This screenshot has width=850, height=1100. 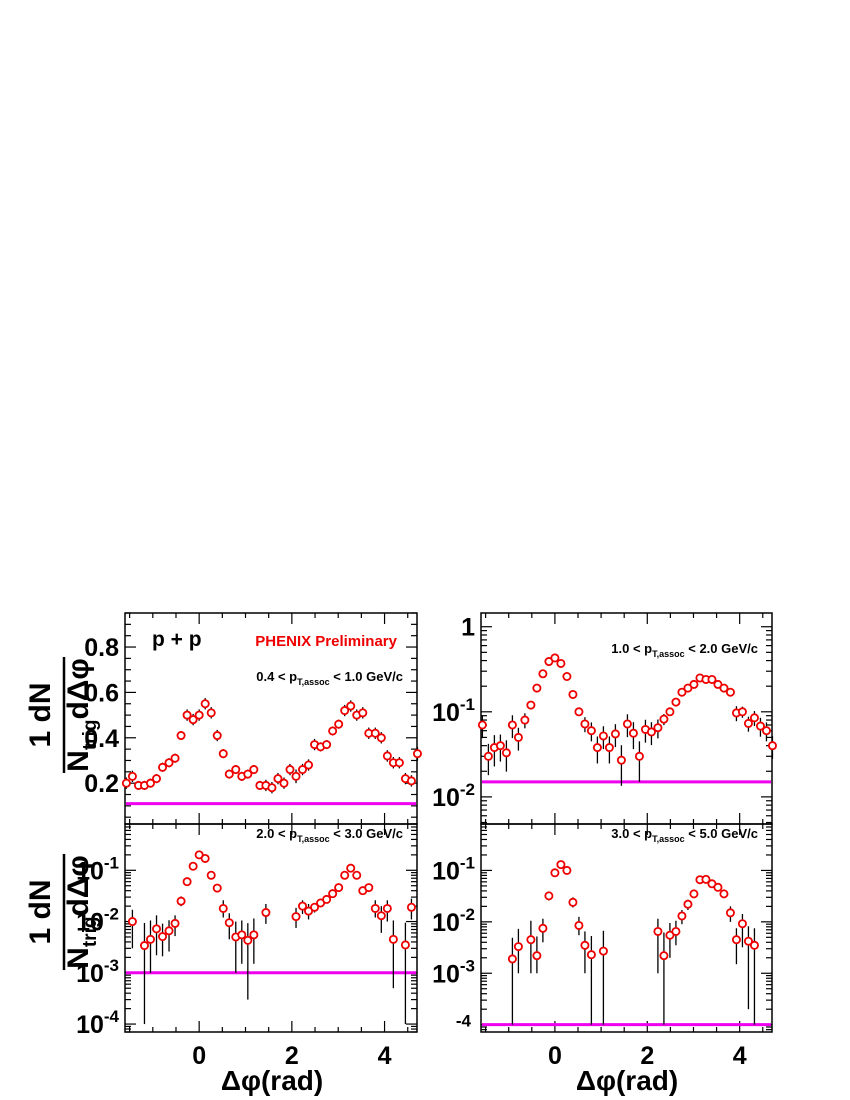 I want to click on x-axis-label-left: Δφ(rad), so click(x=272, y=1080).